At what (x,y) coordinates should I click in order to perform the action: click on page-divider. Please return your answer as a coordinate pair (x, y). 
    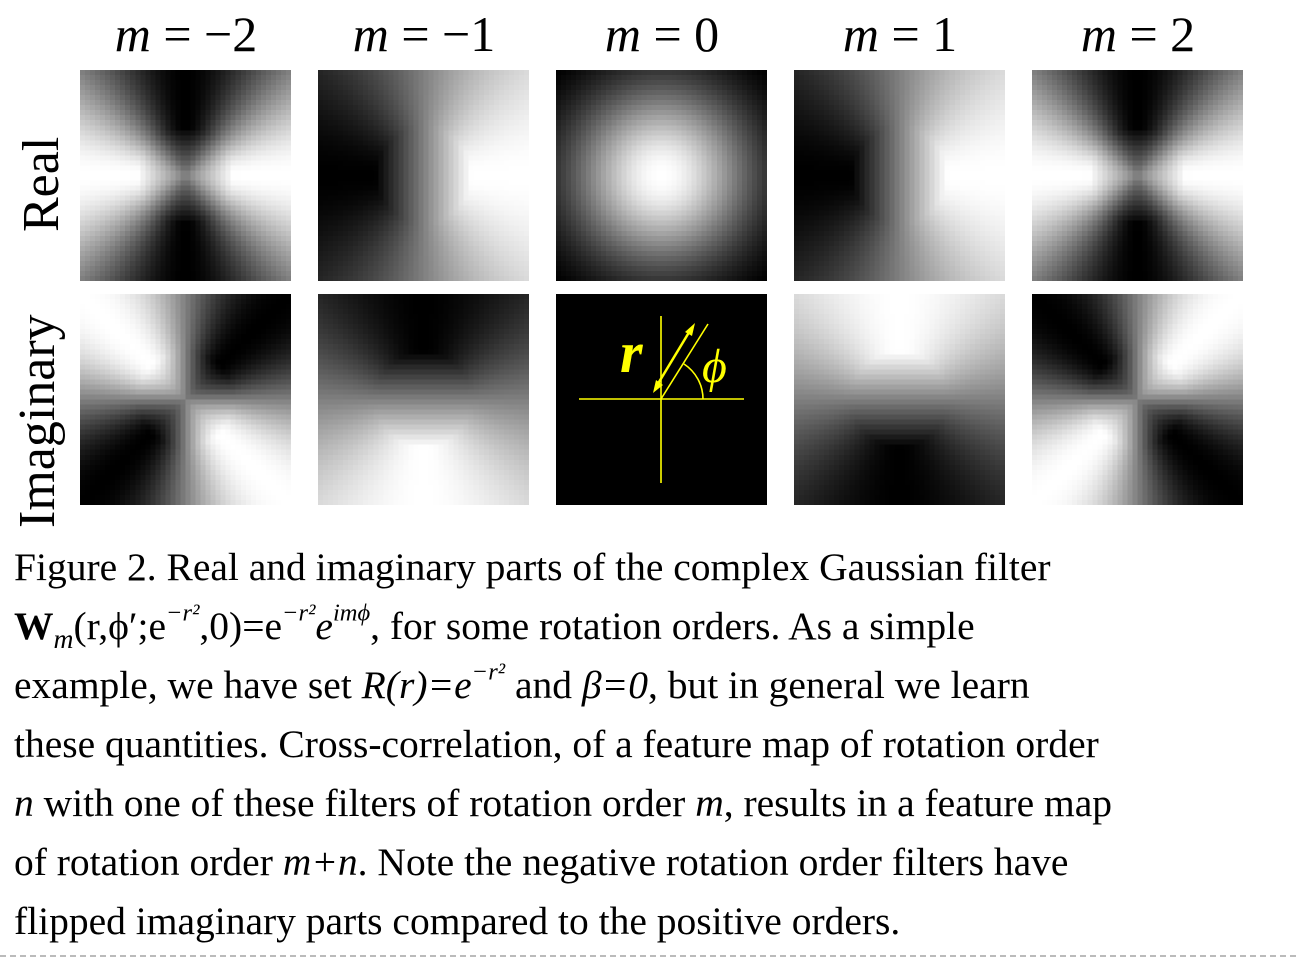
    Looking at the image, I should click on (648, 956).